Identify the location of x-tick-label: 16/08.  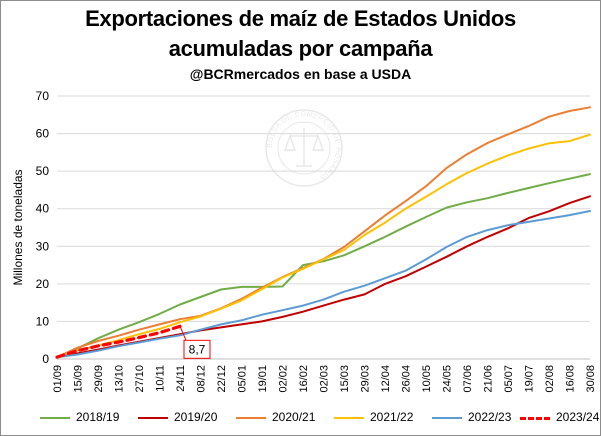
(571, 379).